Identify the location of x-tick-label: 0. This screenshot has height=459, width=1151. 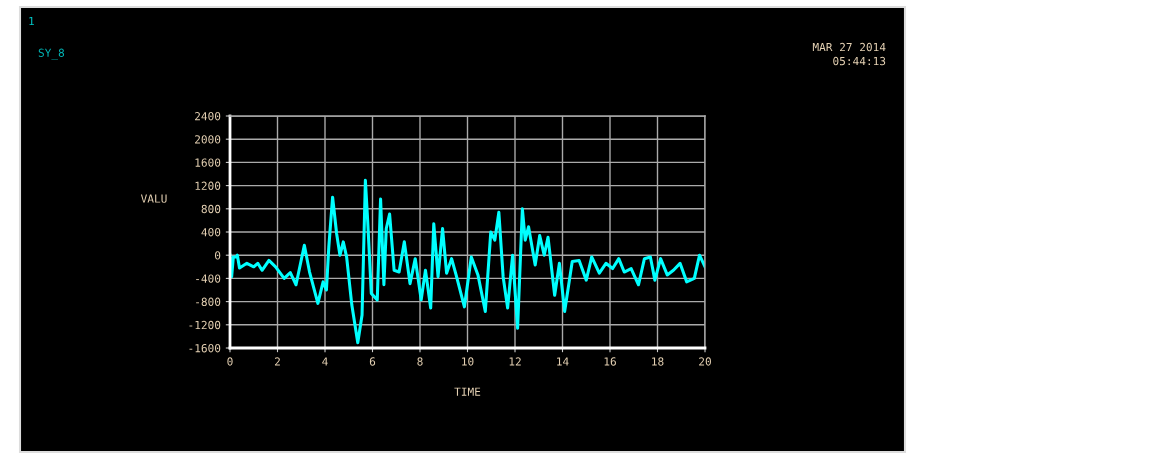
(230, 361).